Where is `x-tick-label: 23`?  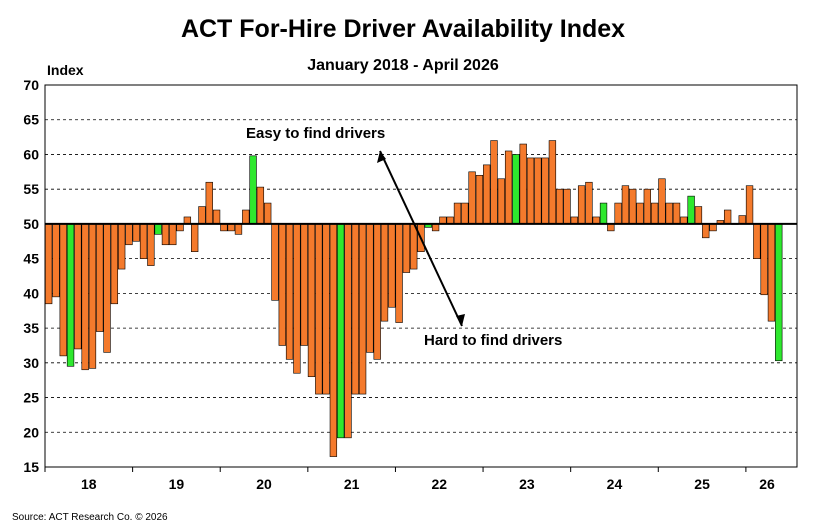
x-tick-label: 23 is located at coordinates (527, 484).